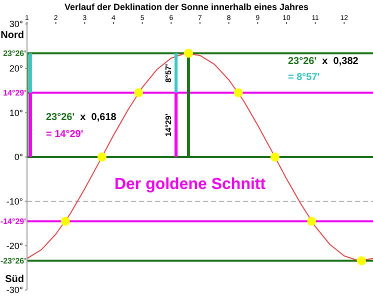 The image size is (373, 300). I want to click on text: Süd, so click(14, 279).